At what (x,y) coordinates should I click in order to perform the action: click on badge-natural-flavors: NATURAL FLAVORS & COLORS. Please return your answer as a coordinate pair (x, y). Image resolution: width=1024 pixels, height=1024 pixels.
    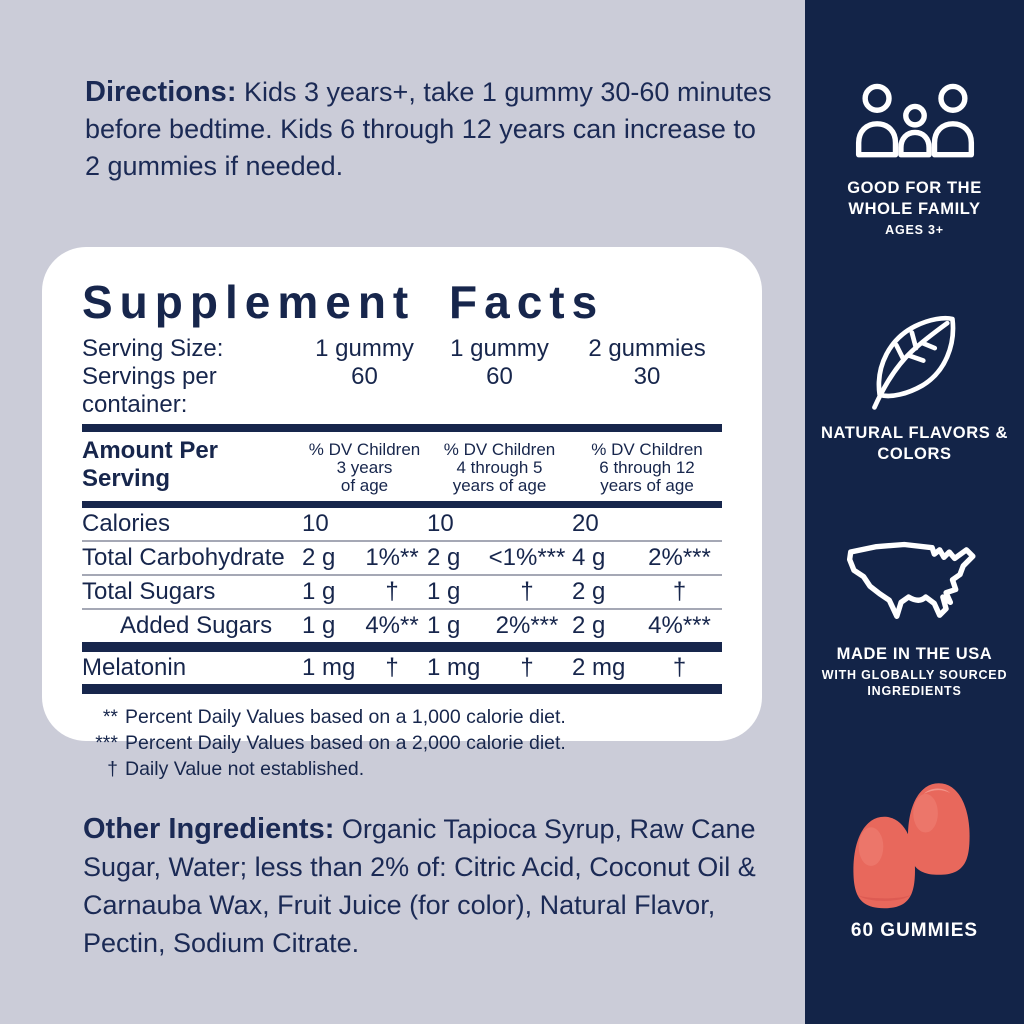
    Looking at the image, I should click on (914, 384).